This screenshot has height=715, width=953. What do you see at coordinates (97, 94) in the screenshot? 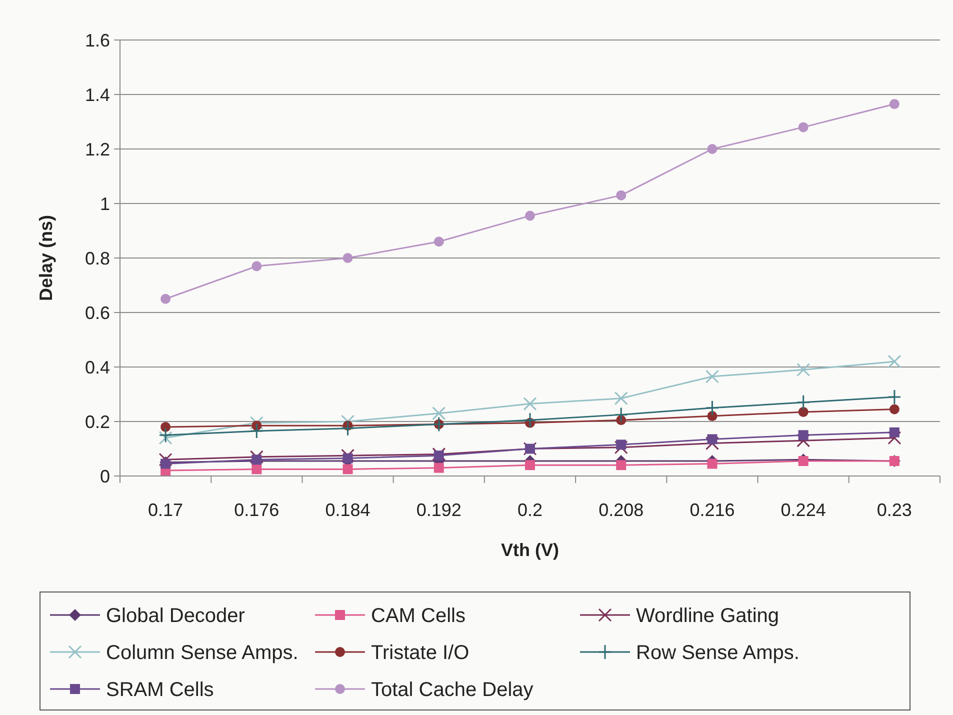
I see `y-tick-label: 1.4` at bounding box center [97, 94].